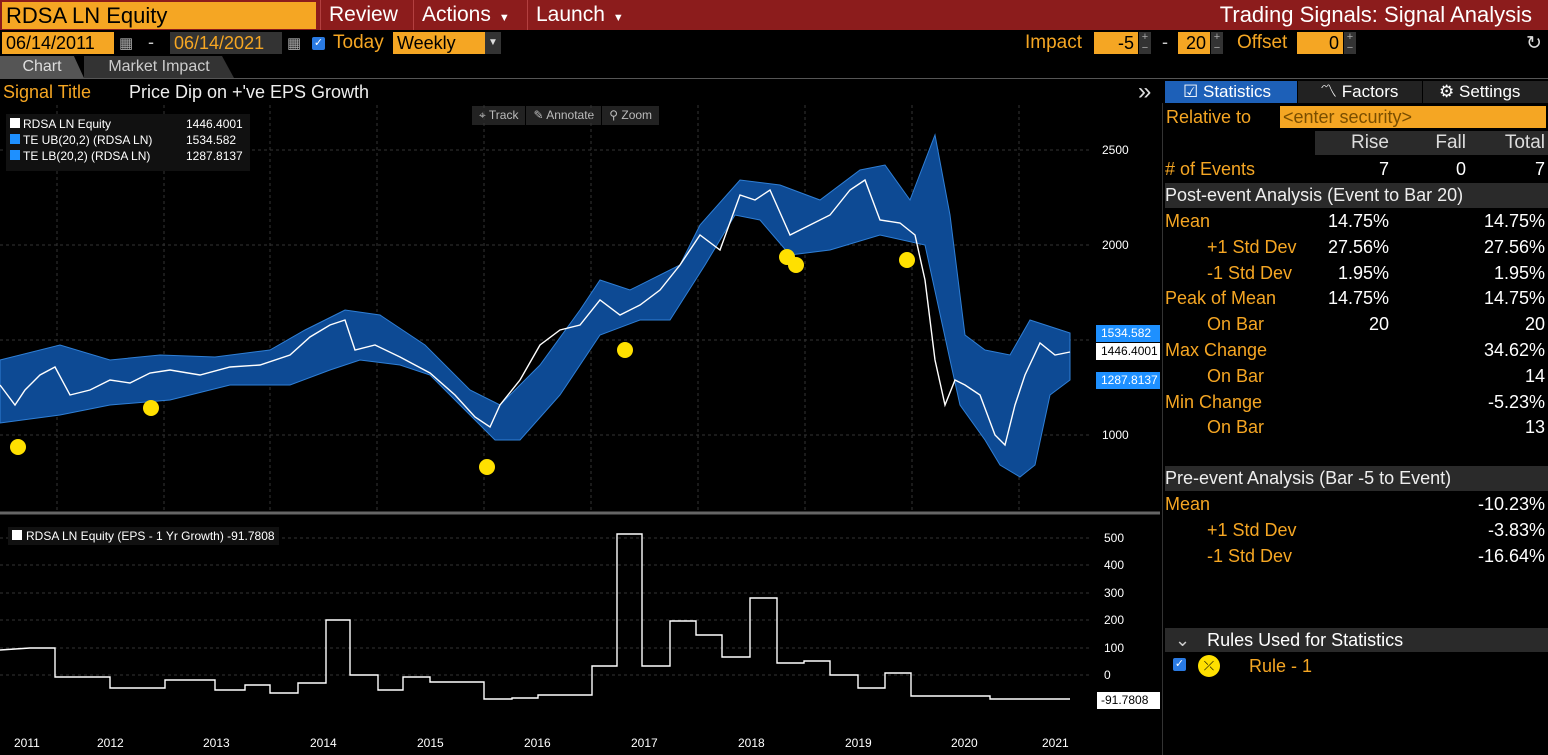 This screenshot has width=1548, height=755. I want to click on offset-field: 0, so click(1320, 43).